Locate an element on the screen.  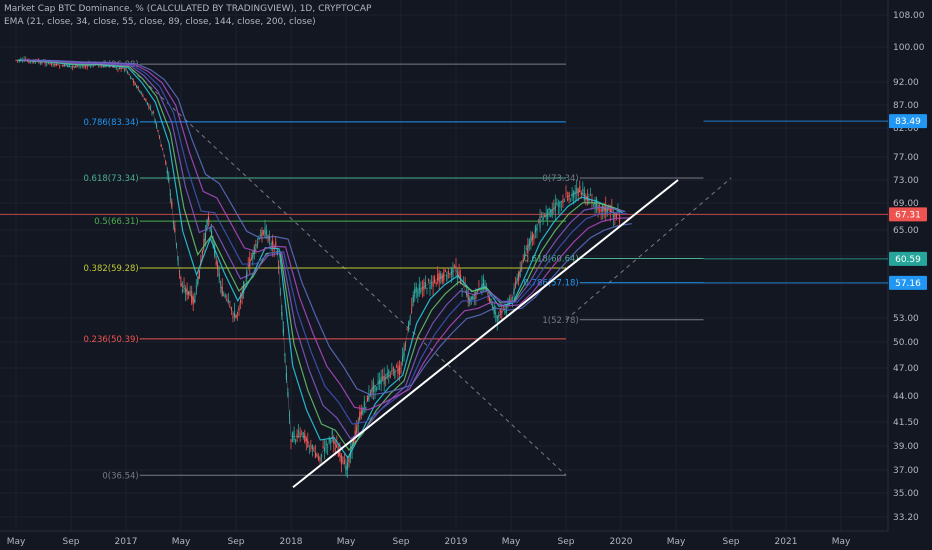
y-tick-label: 44.00 is located at coordinates (906, 397).